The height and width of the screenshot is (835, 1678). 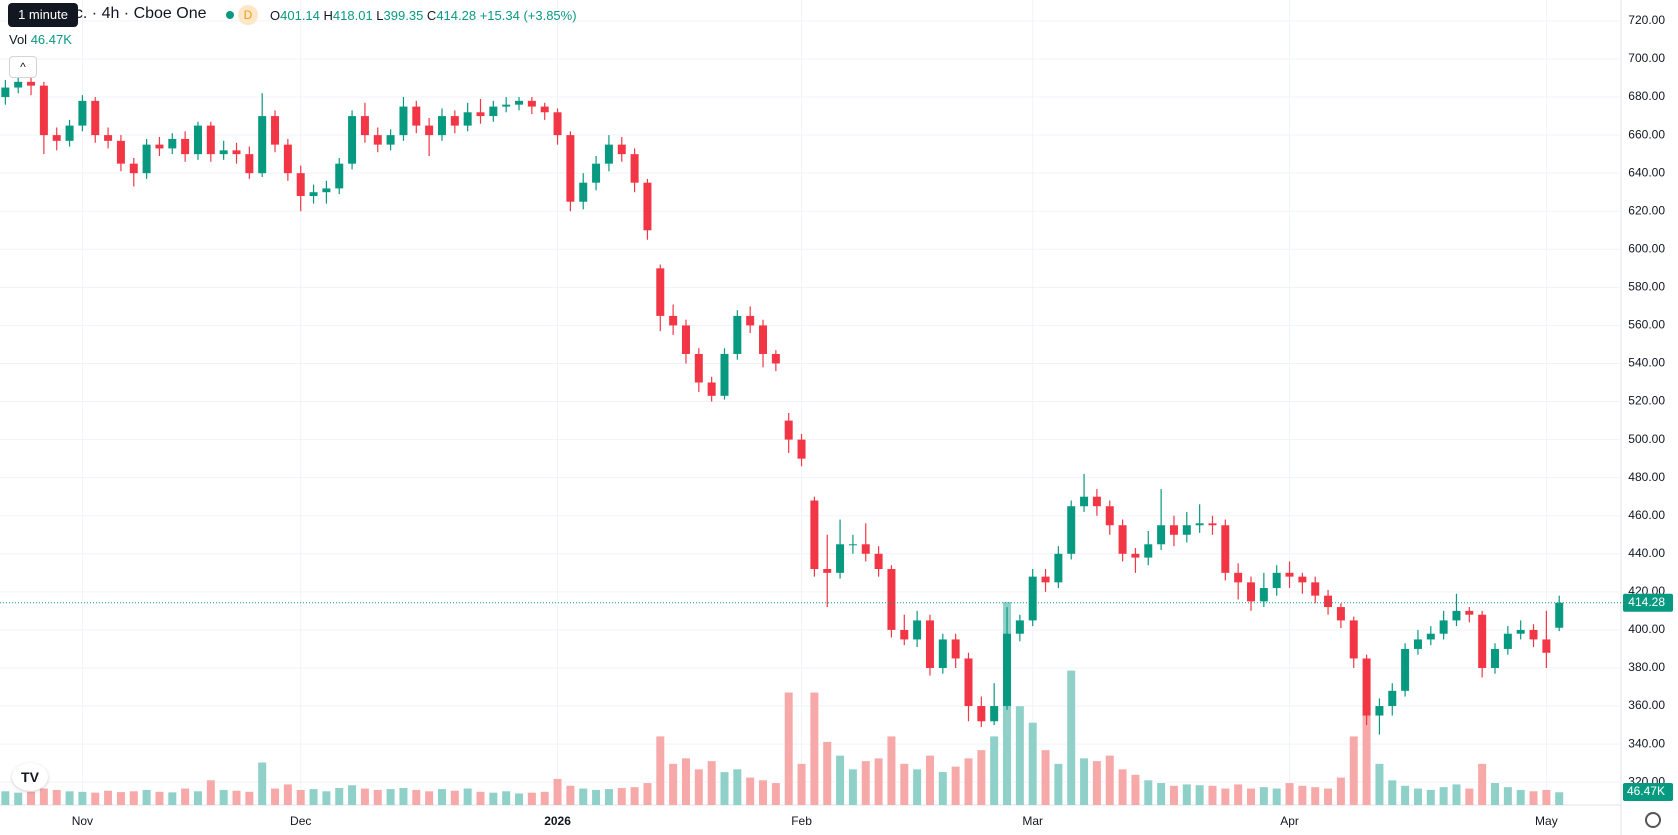 What do you see at coordinates (1289, 821) in the screenshot?
I see `x-tick-label: Apr` at bounding box center [1289, 821].